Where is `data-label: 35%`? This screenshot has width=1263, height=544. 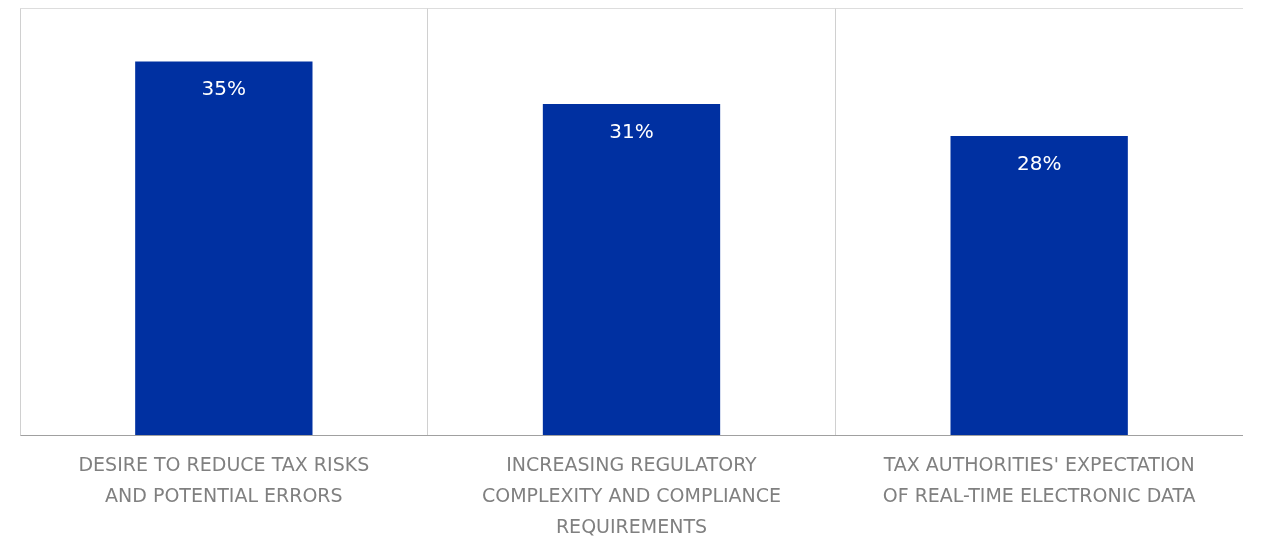 data-label: 35% is located at coordinates (224, 88).